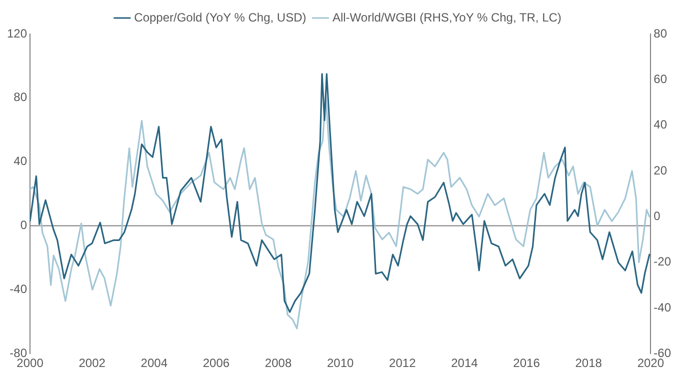 This screenshot has height=378, width=680. What do you see at coordinates (663, 261) in the screenshot?
I see `y2-tick-label: -20` at bounding box center [663, 261].